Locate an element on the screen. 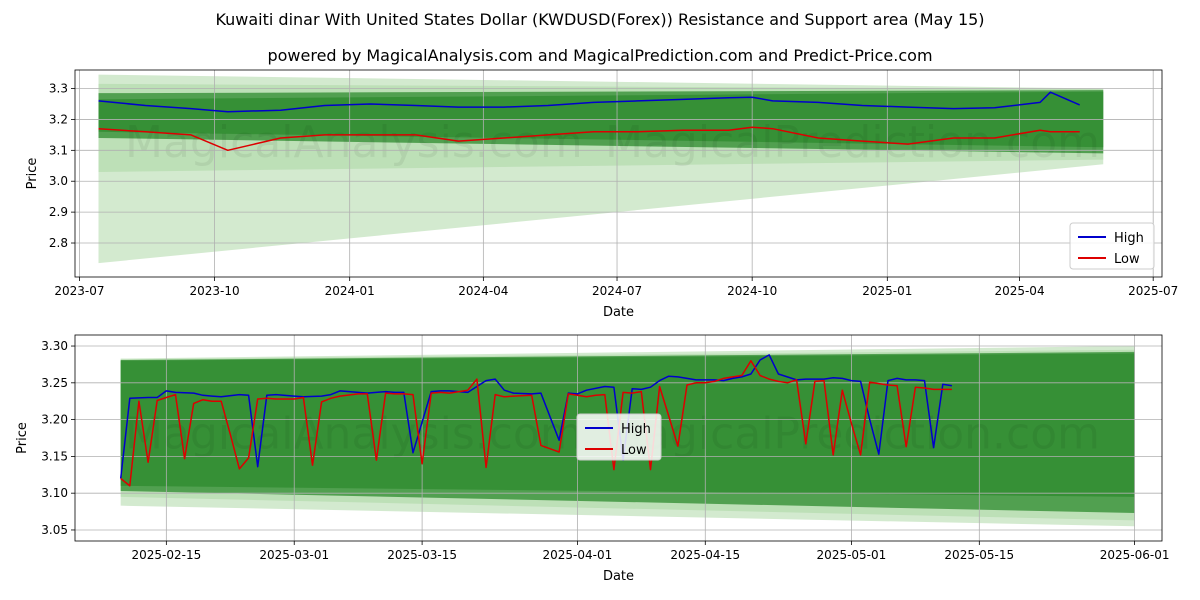 The height and width of the screenshot is (600, 1200). y-tick-label: 3.2 is located at coordinates (58, 119).